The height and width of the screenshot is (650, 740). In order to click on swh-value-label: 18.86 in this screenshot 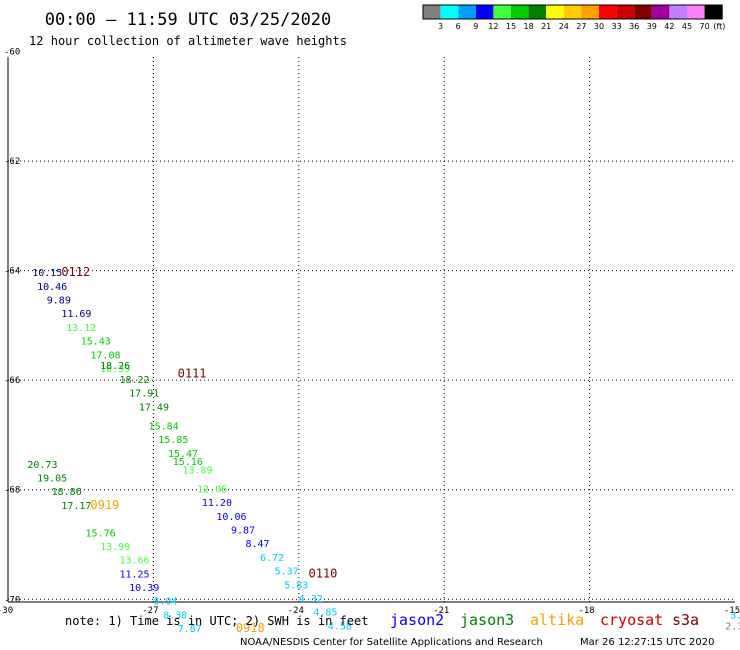, I will do `click(67, 492)`.